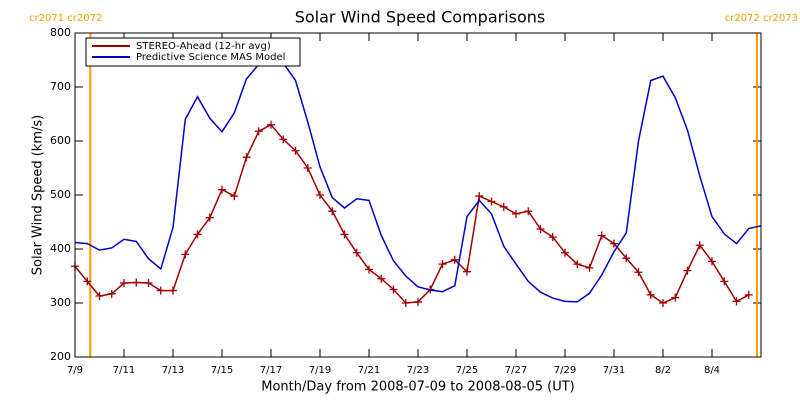 This screenshot has width=800, height=400. What do you see at coordinates (420, 17) in the screenshot?
I see `chart-title: Solar Wind Speed Comparisons` at bounding box center [420, 17].